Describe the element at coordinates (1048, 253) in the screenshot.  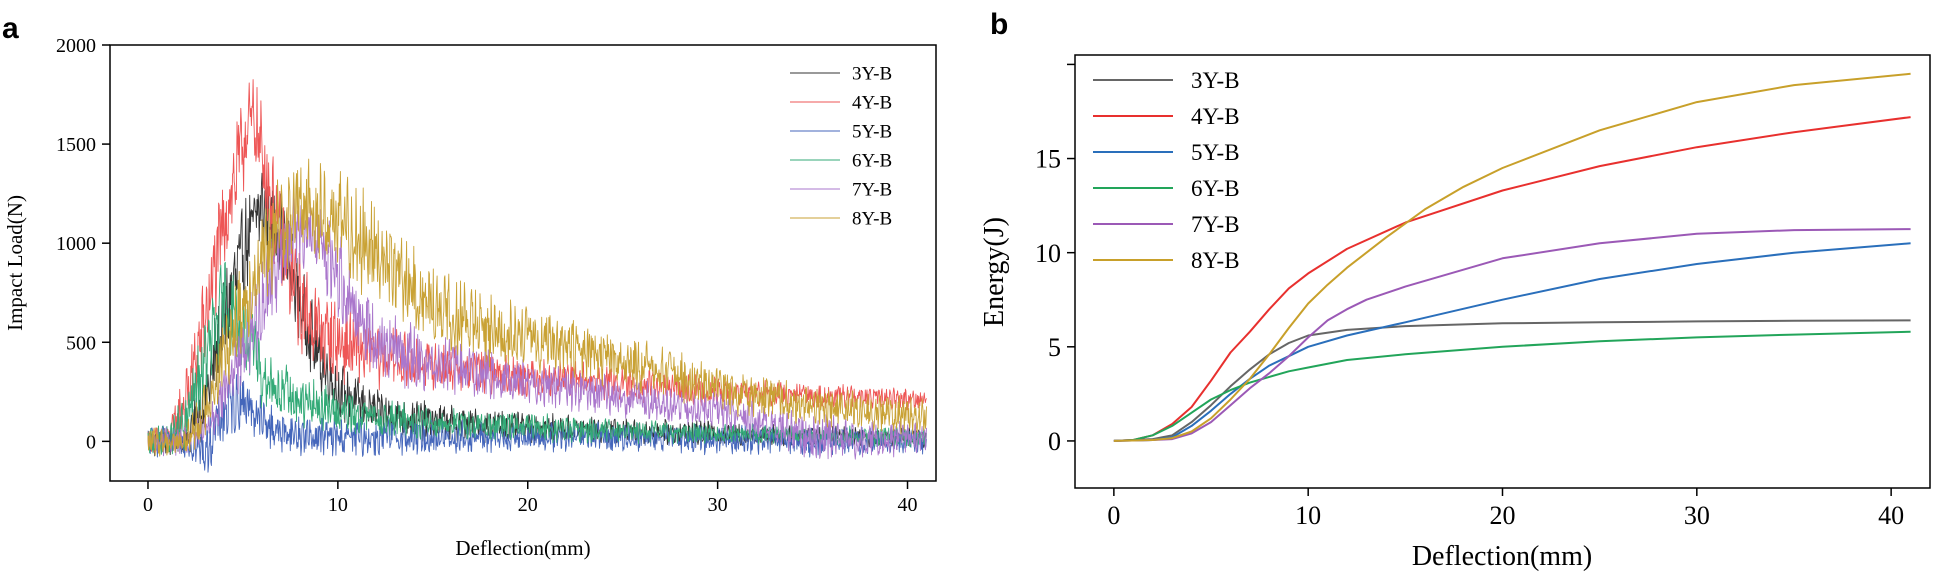
I see `y-tick-label: 10` at that location.